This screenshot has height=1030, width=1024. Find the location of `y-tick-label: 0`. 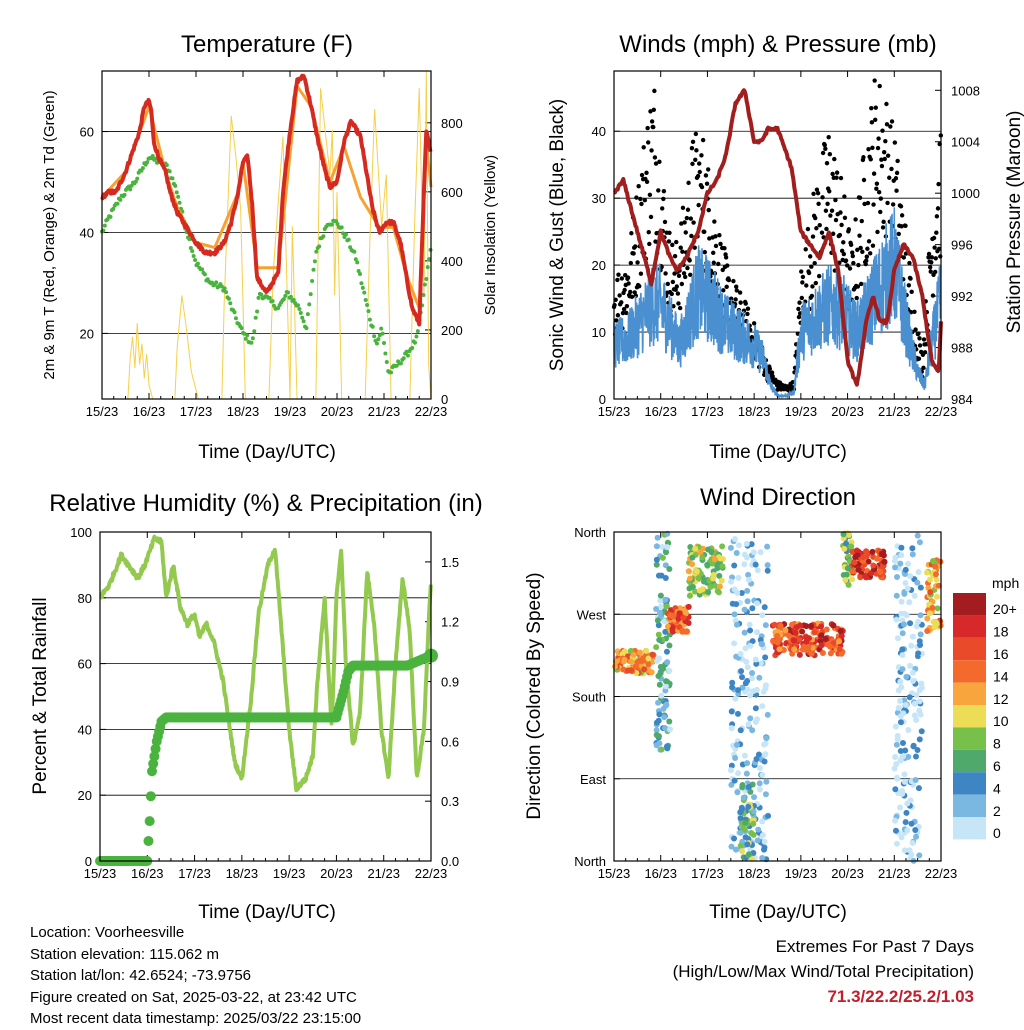

y-tick-label: 0 is located at coordinates (88, 861).